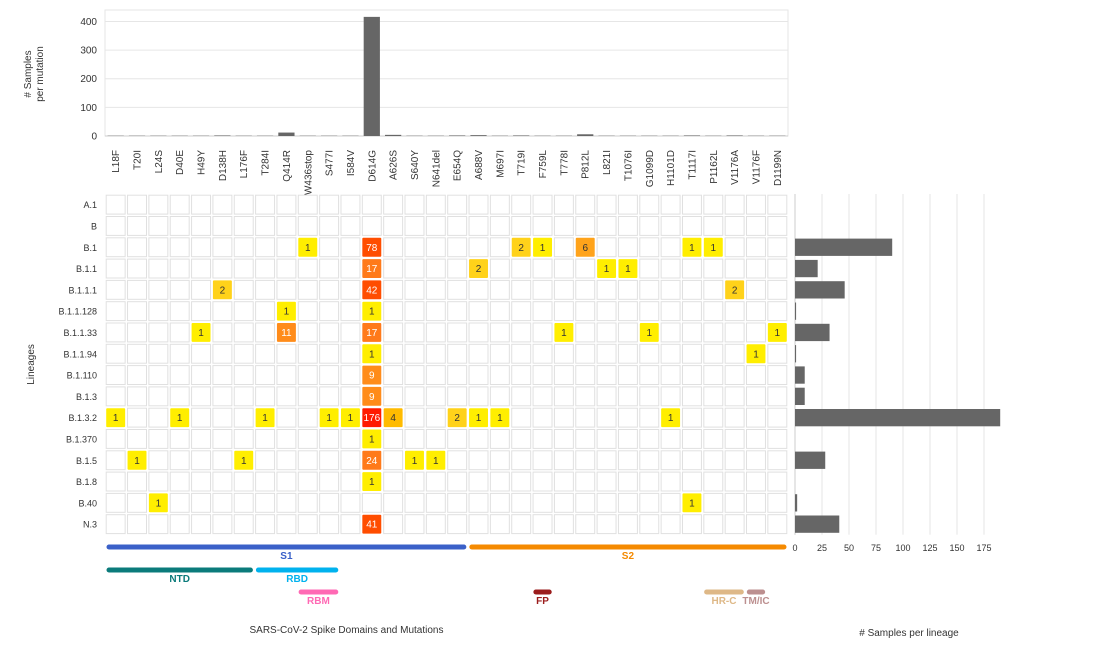 The width and height of the screenshot is (1116, 653). I want to click on lineage-tick-label: B.40, so click(87, 503).